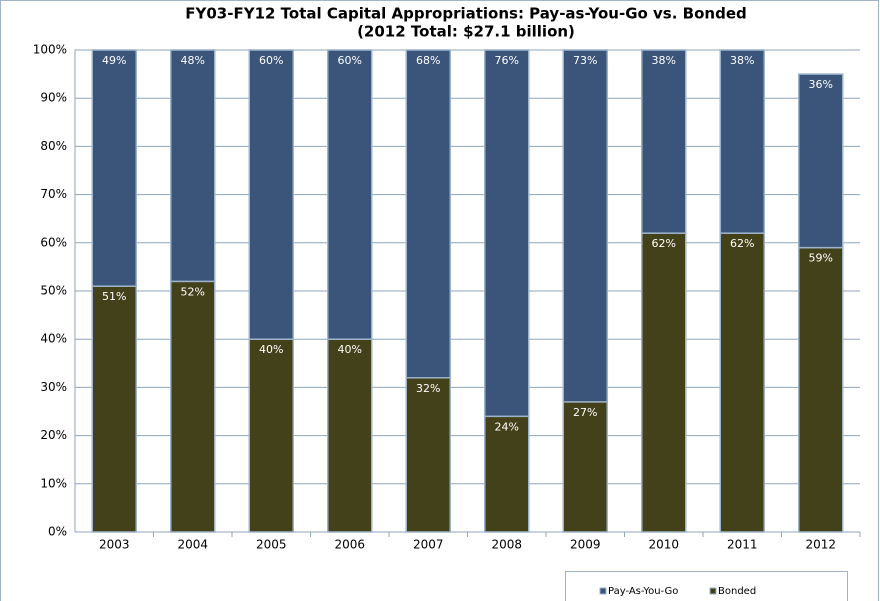 The image size is (880, 601). What do you see at coordinates (663, 545) in the screenshot?
I see `x-tick-label: 2010` at bounding box center [663, 545].